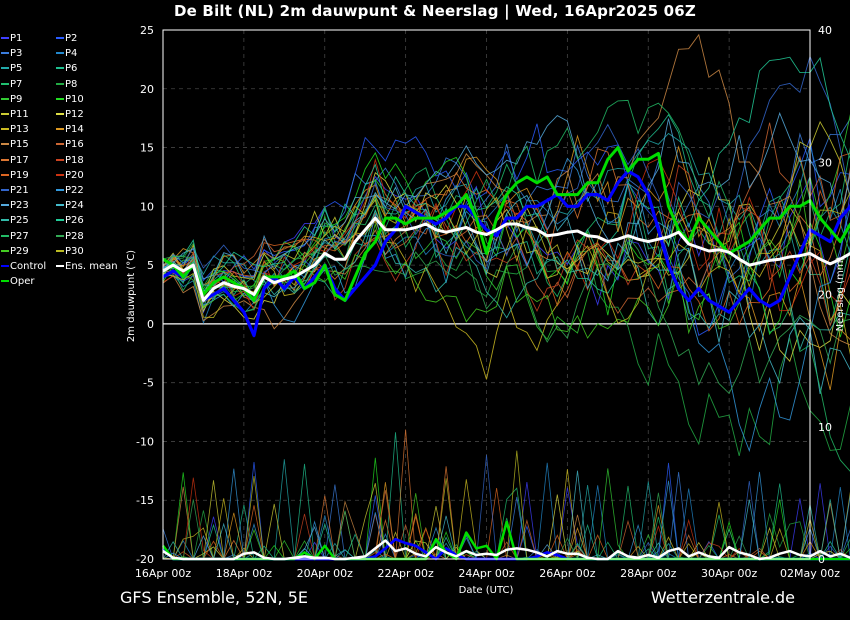 The height and width of the screenshot is (620, 850). What do you see at coordinates (19, 221) in the screenshot?
I see `legend-label: P25` at bounding box center [19, 221].